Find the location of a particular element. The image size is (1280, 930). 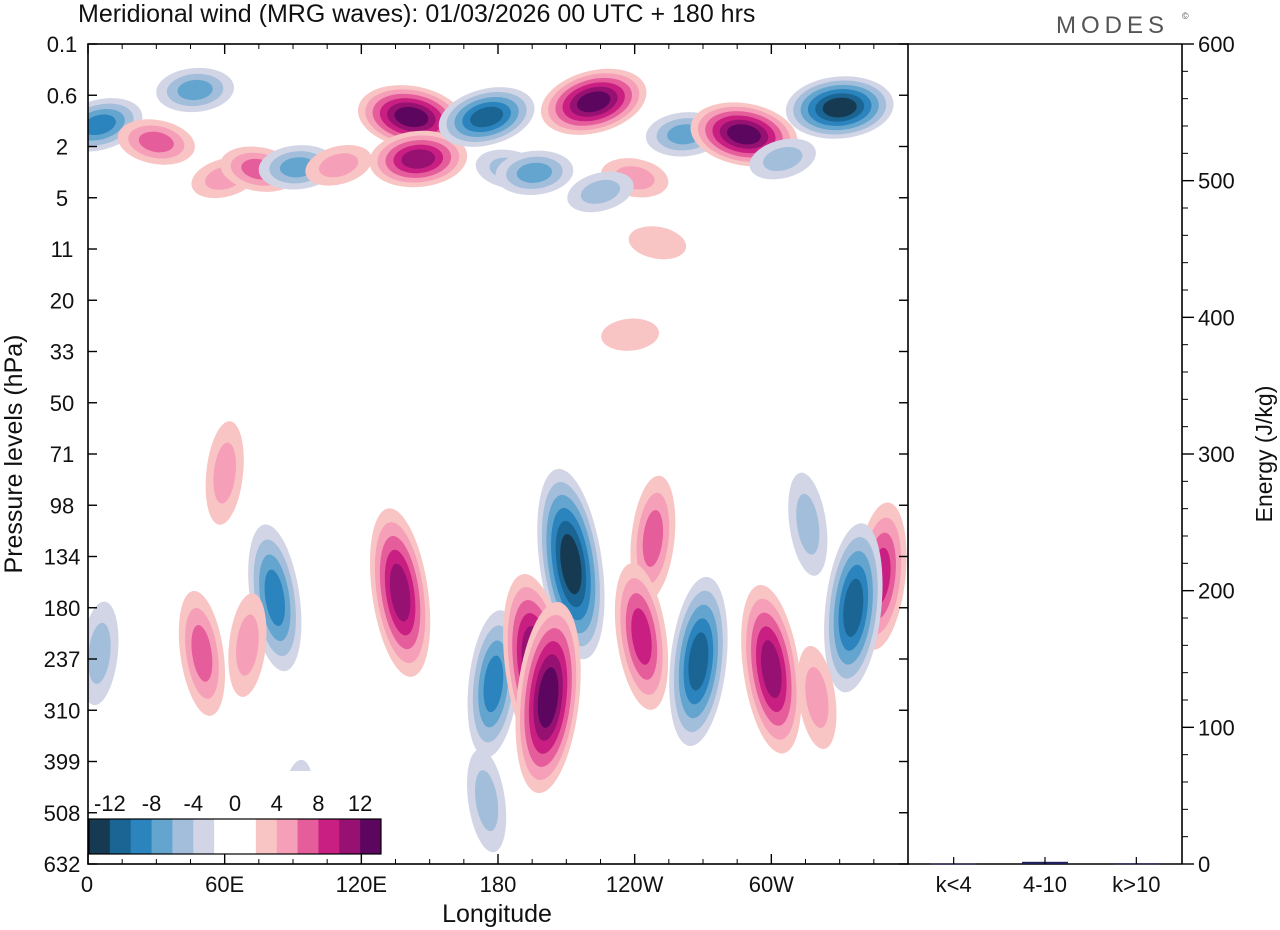

brand-registered-mark: © is located at coordinates (1185, 16).